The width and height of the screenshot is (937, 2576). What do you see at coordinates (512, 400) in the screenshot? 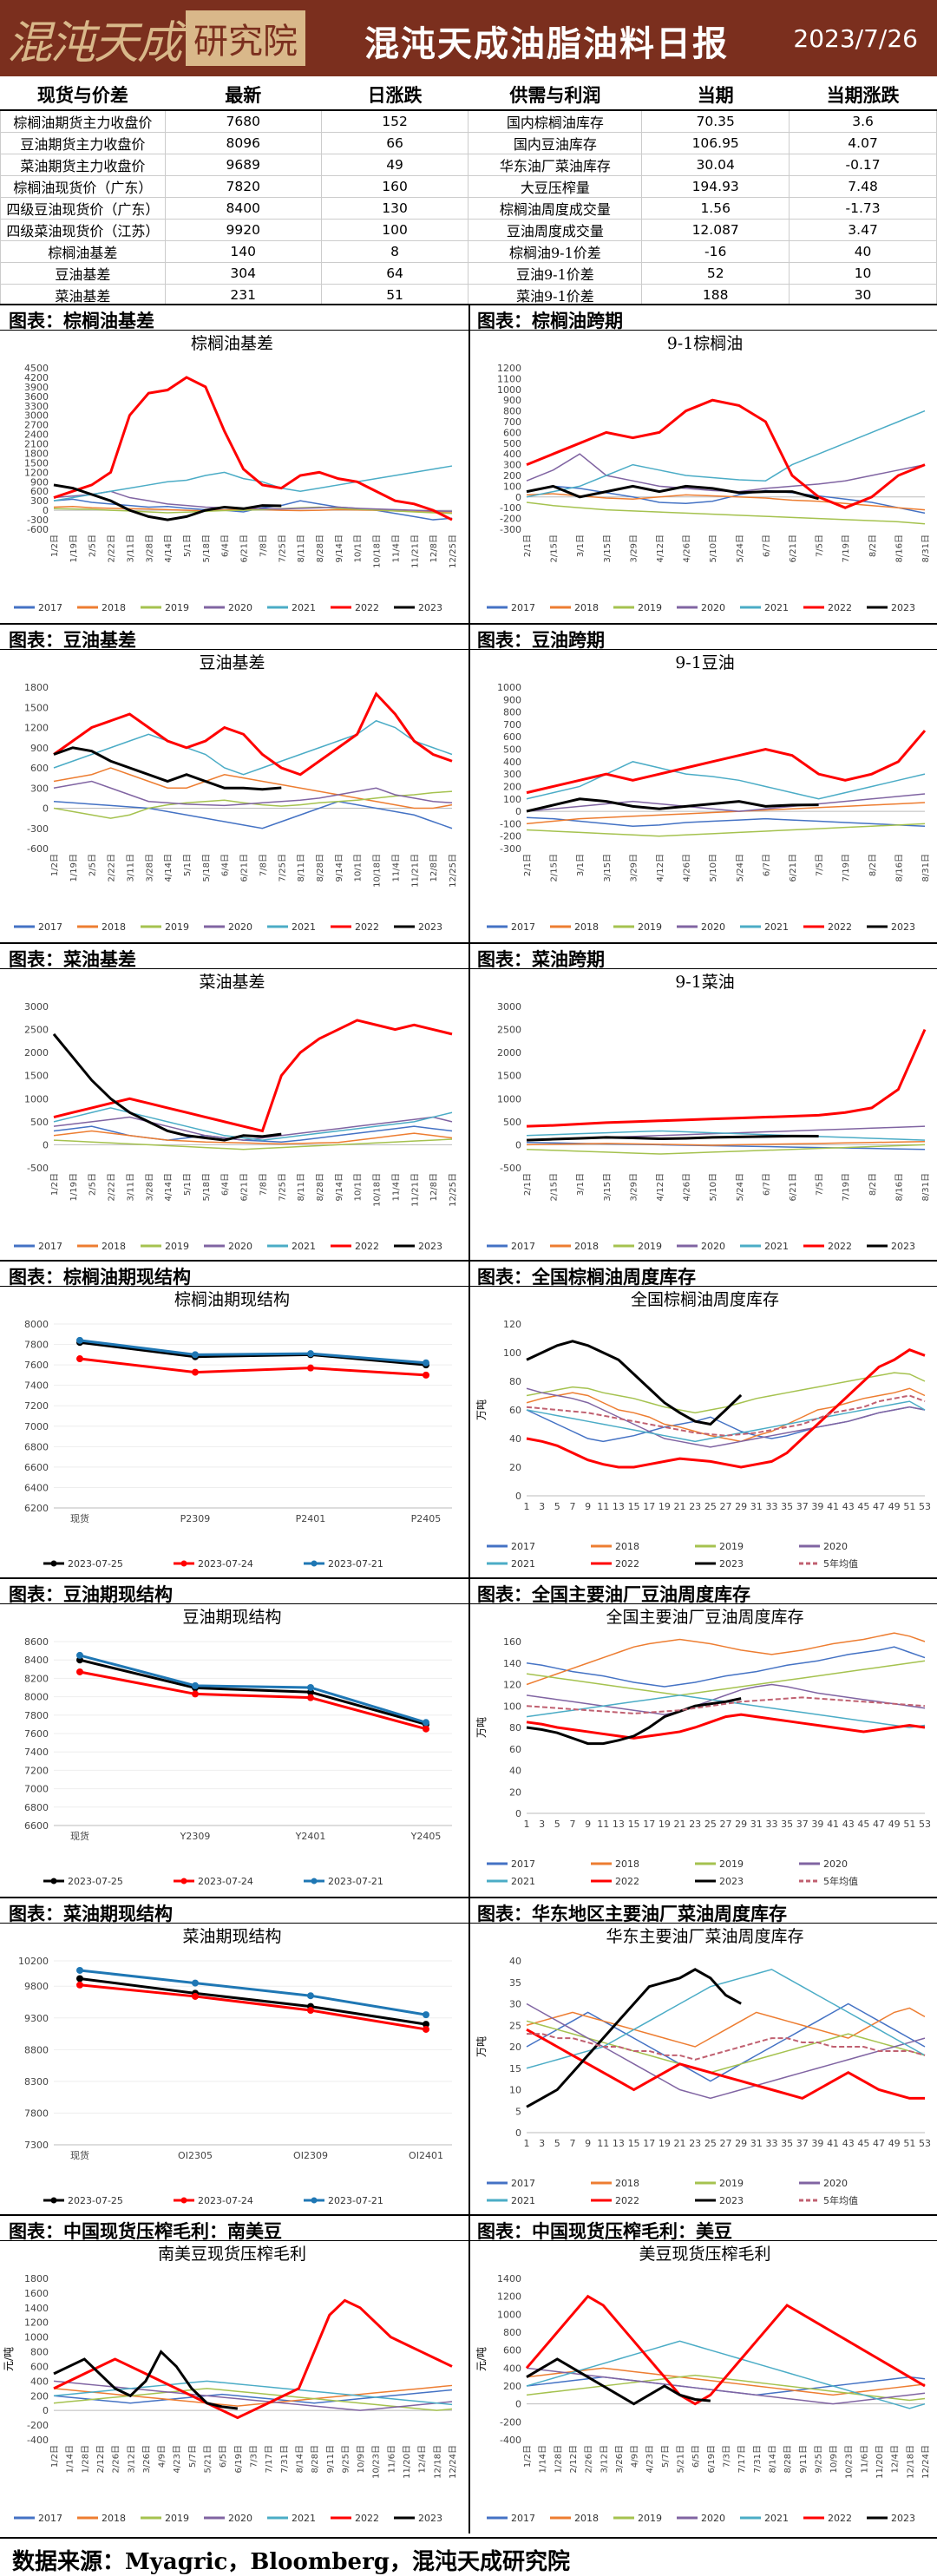
I see `y-tick-label: 900` at bounding box center [512, 400].